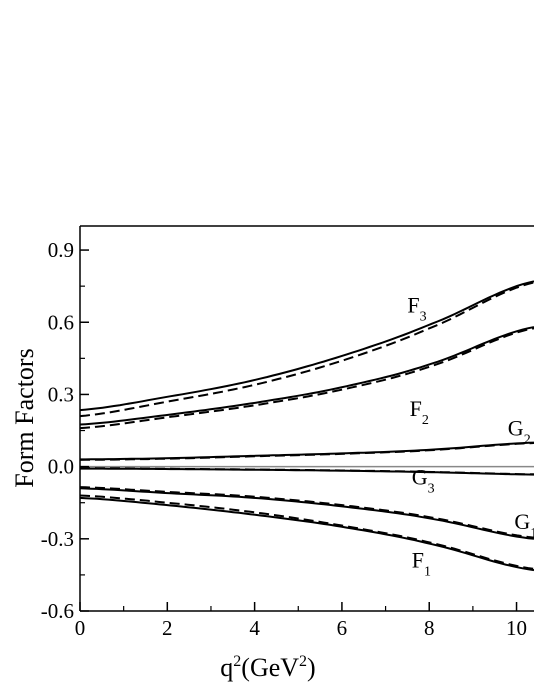 Image resolution: width=534 pixels, height=691 pixels. Describe the element at coordinates (303, 661) in the screenshot. I see `x-axis-title-unit-sup: 2` at that location.